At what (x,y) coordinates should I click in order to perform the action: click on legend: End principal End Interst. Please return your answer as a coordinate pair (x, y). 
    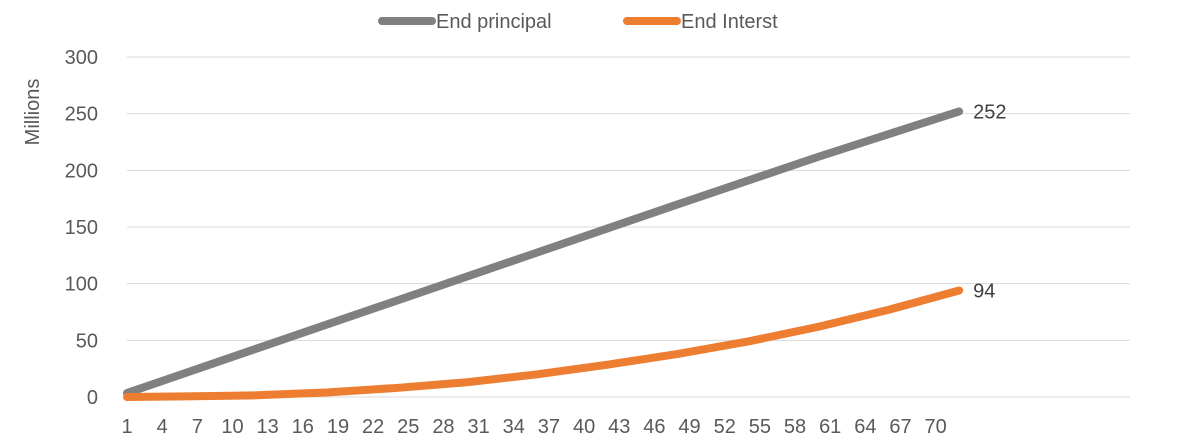
    Looking at the image, I should click on (578, 22).